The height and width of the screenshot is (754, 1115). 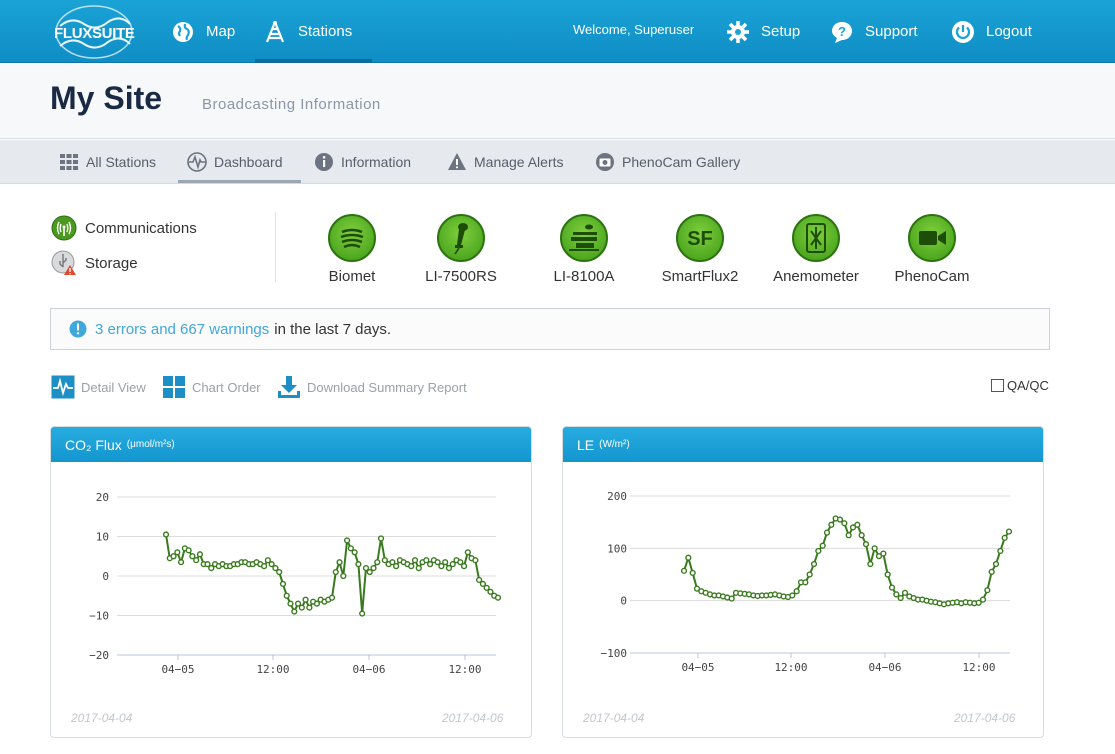 I want to click on pulse-icon, so click(x=197, y=161).